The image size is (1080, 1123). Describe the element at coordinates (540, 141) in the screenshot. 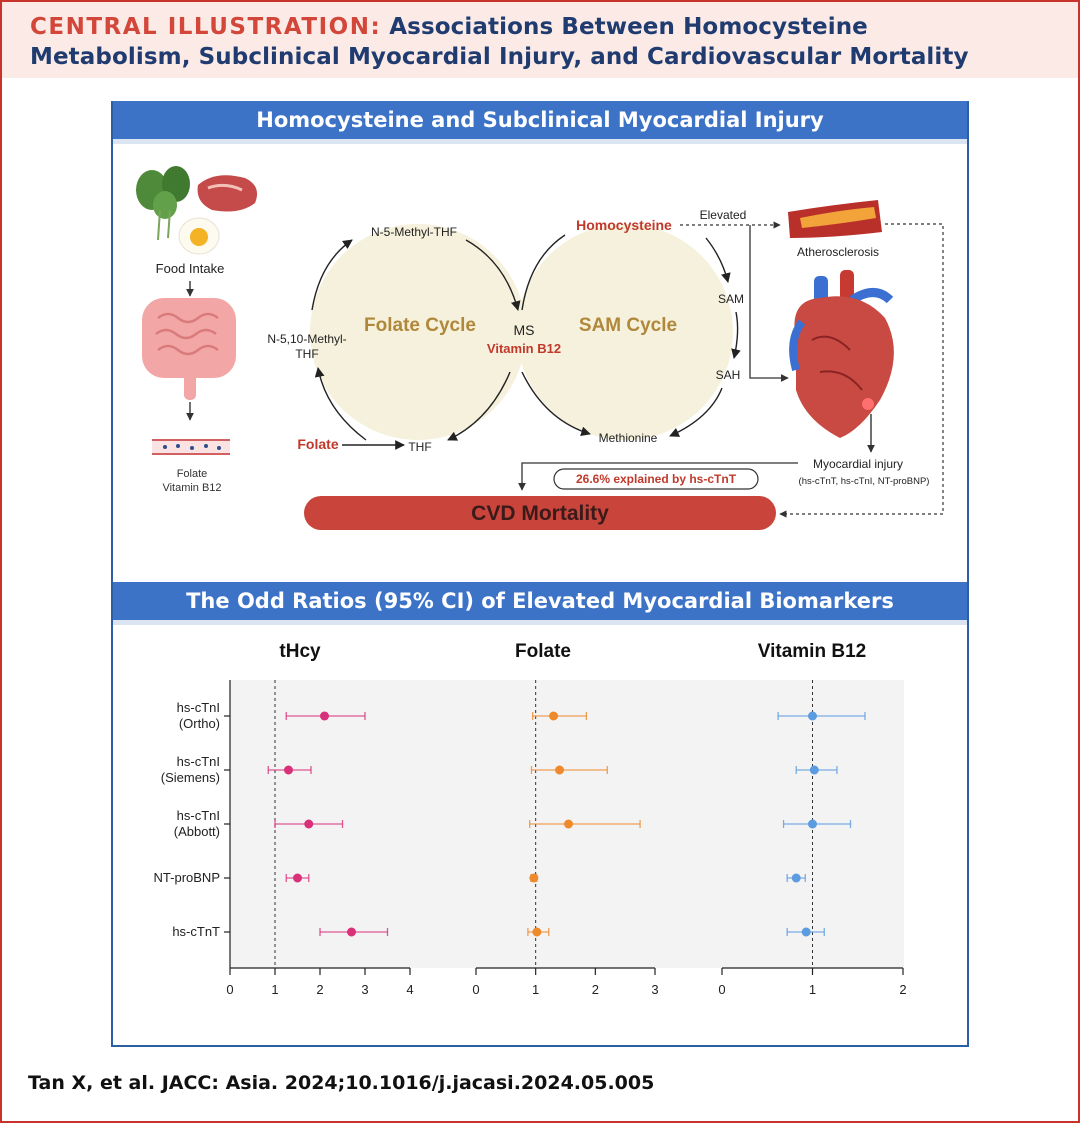

I see `top-panel-band` at that location.